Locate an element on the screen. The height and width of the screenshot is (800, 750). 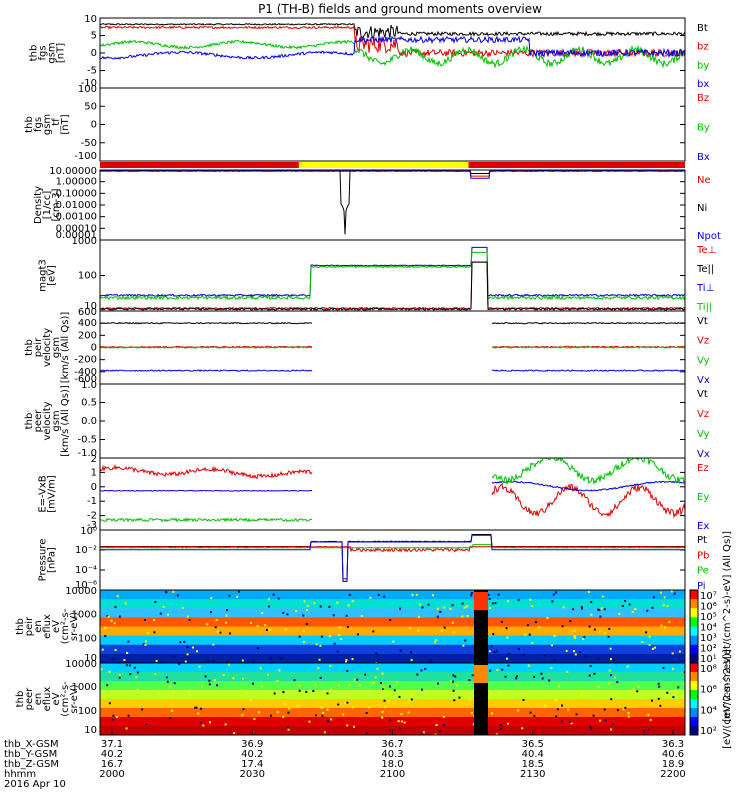
y-axis-label: (cm²-s- is located at coordinates (65, 699).